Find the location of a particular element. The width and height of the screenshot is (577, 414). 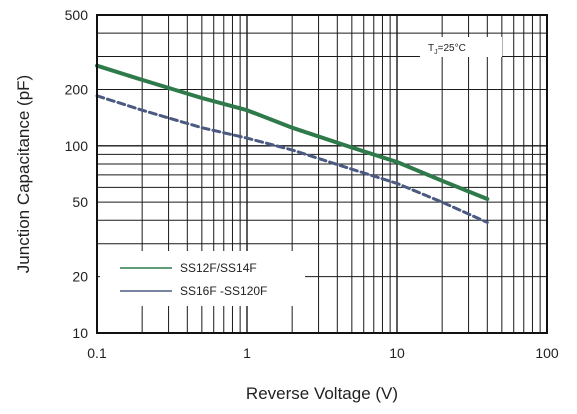

x-axis-label: Reverse Voltage (V) is located at coordinates (322, 393).